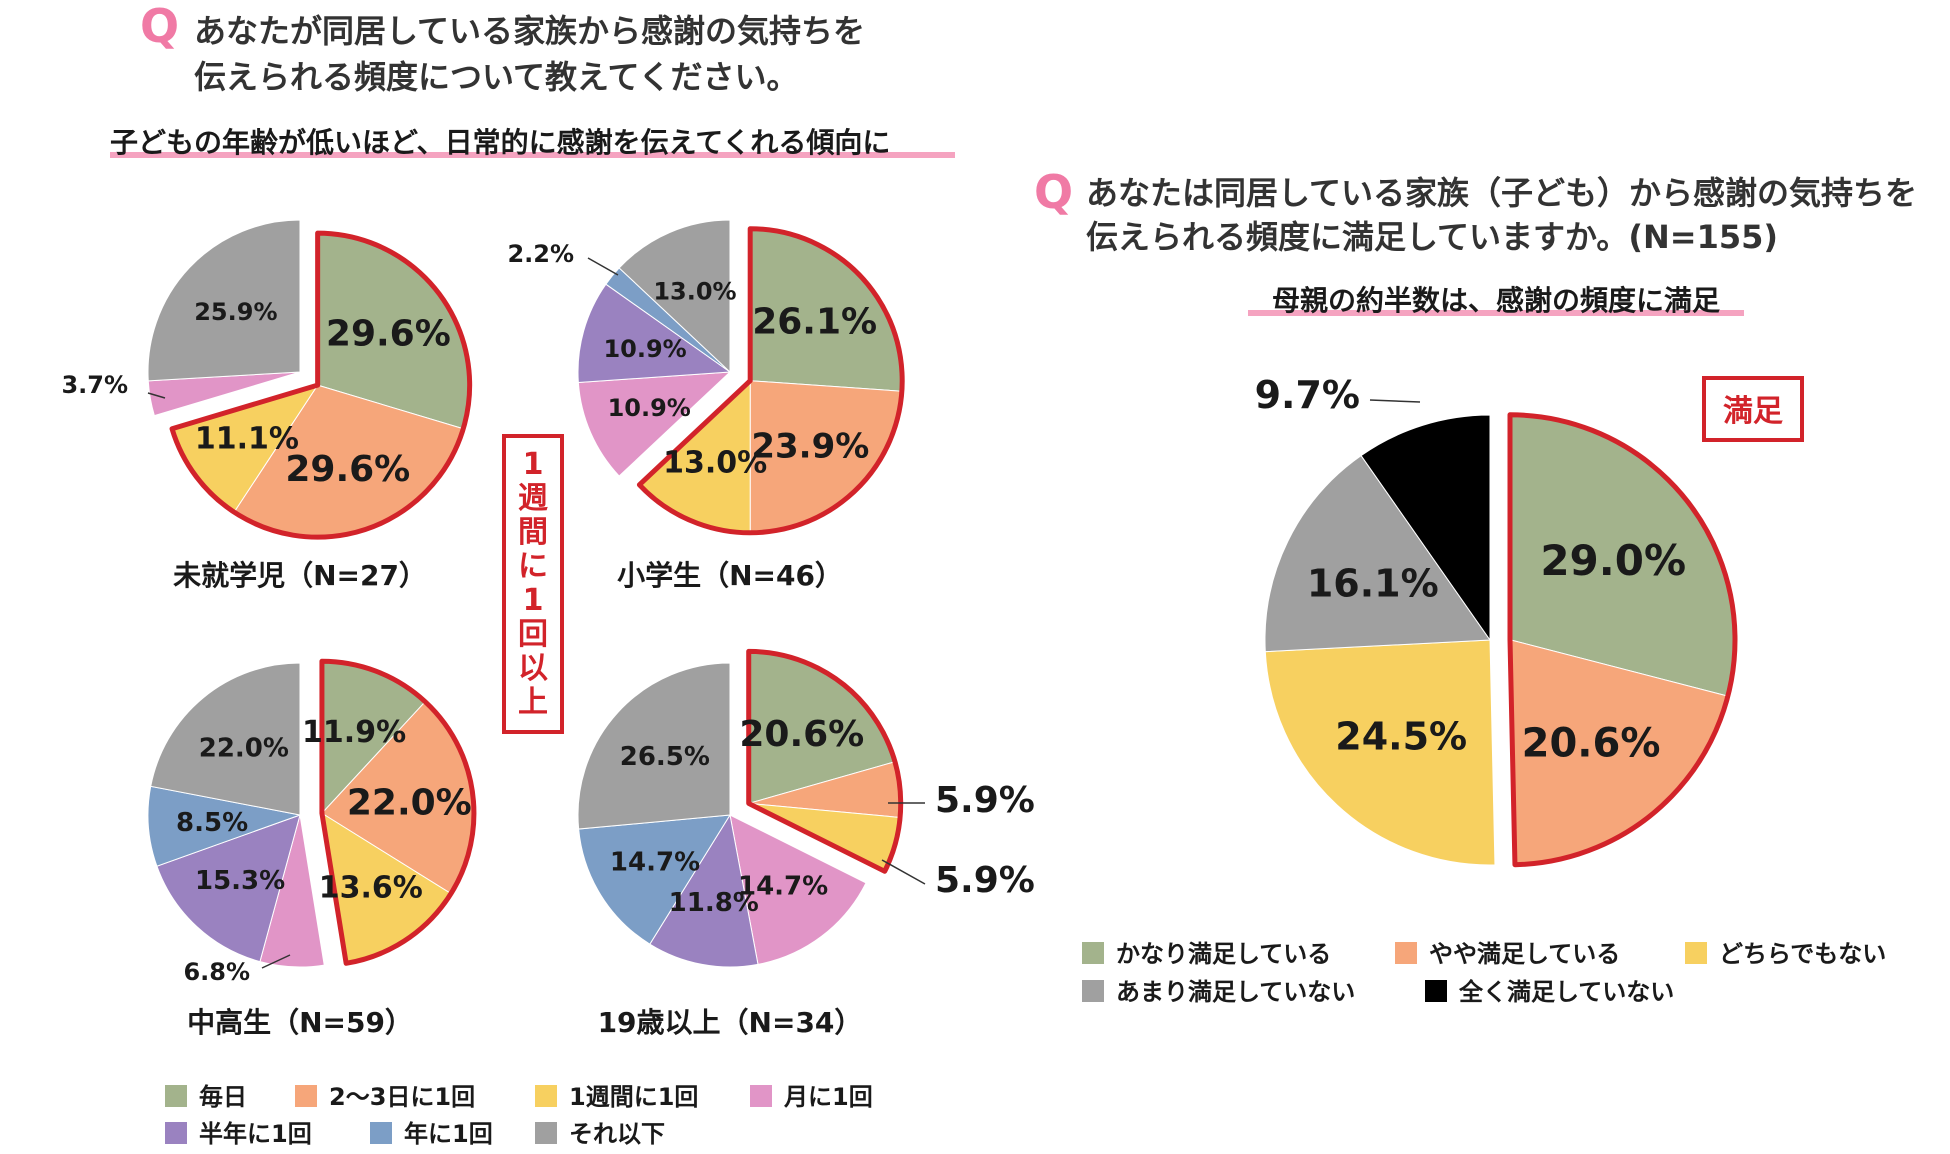 The width and height of the screenshot is (1950, 1154). I want to click on data-label: 13.6%, so click(371, 887).